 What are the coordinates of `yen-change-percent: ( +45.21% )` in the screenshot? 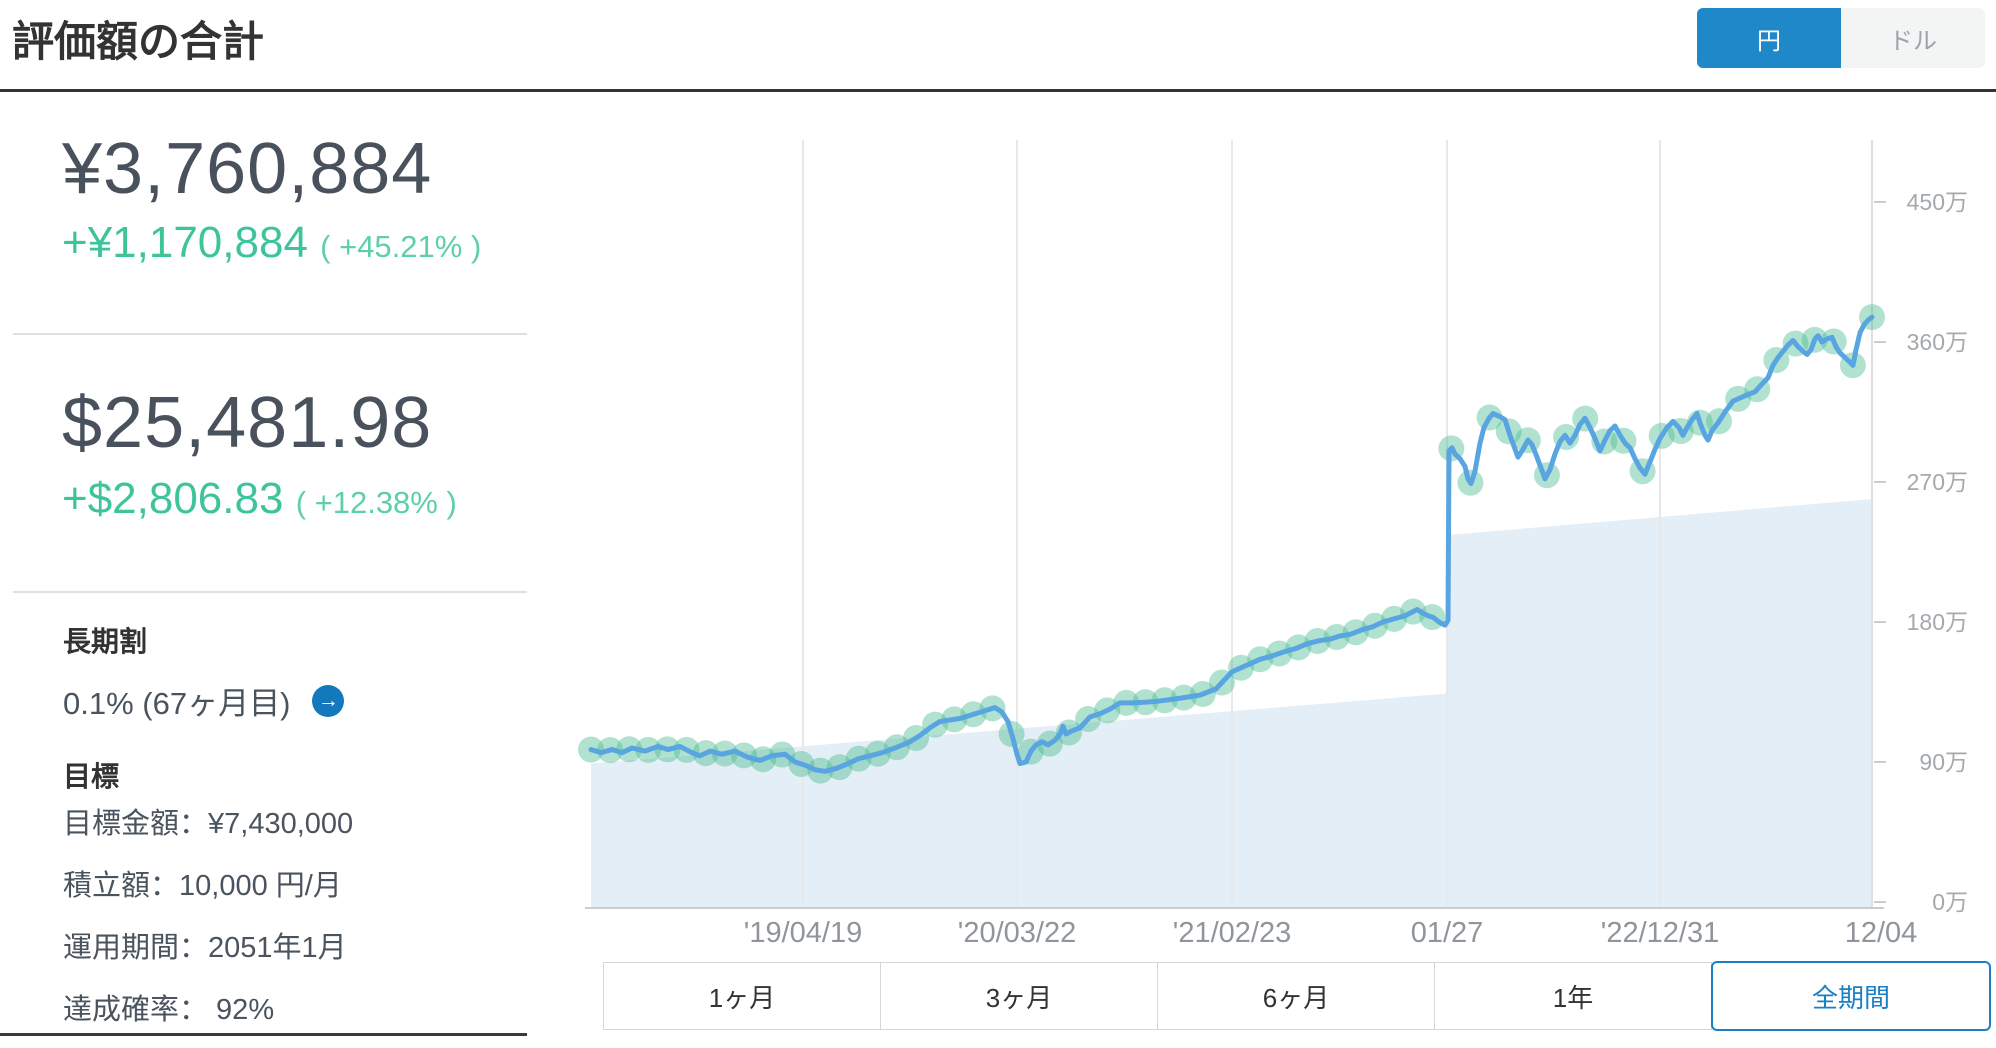 It's located at (401, 246).